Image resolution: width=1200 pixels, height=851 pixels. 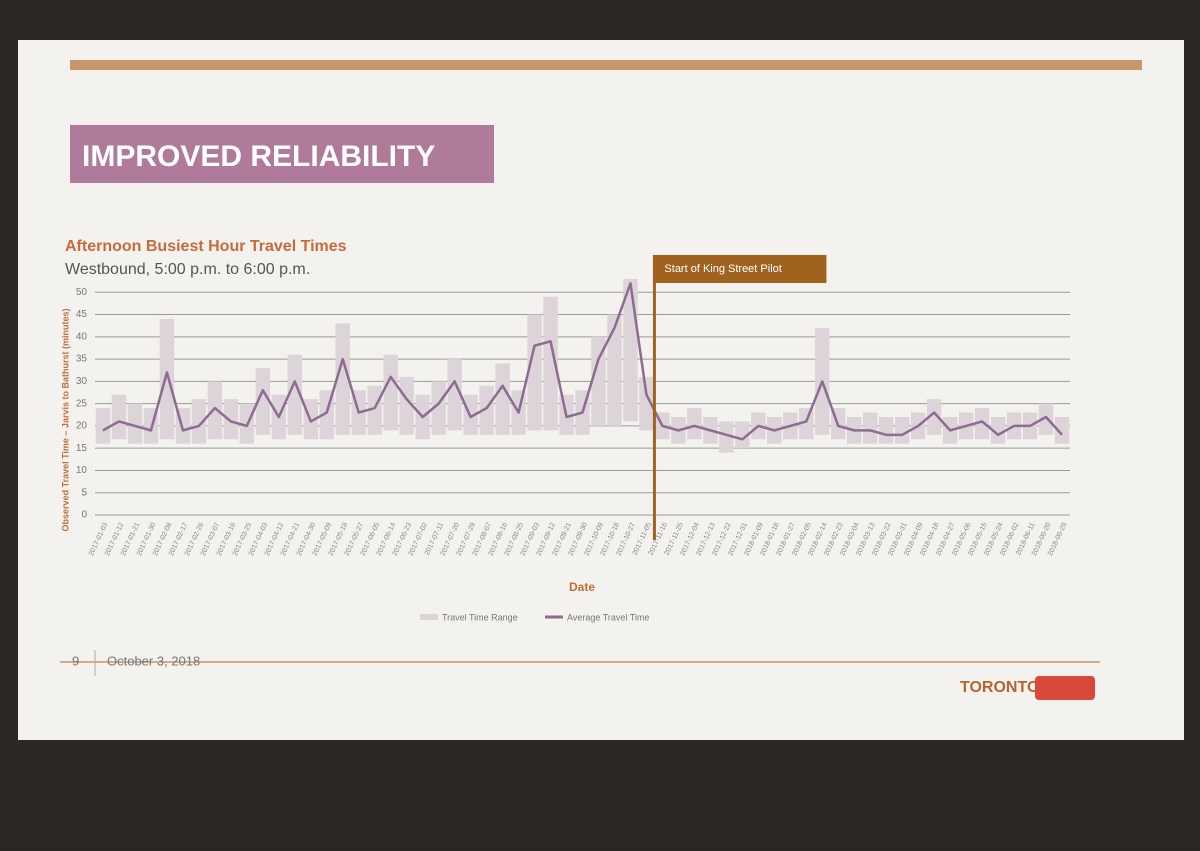 What do you see at coordinates (82, 292) in the screenshot?
I see `y-tick-label: 50` at bounding box center [82, 292].